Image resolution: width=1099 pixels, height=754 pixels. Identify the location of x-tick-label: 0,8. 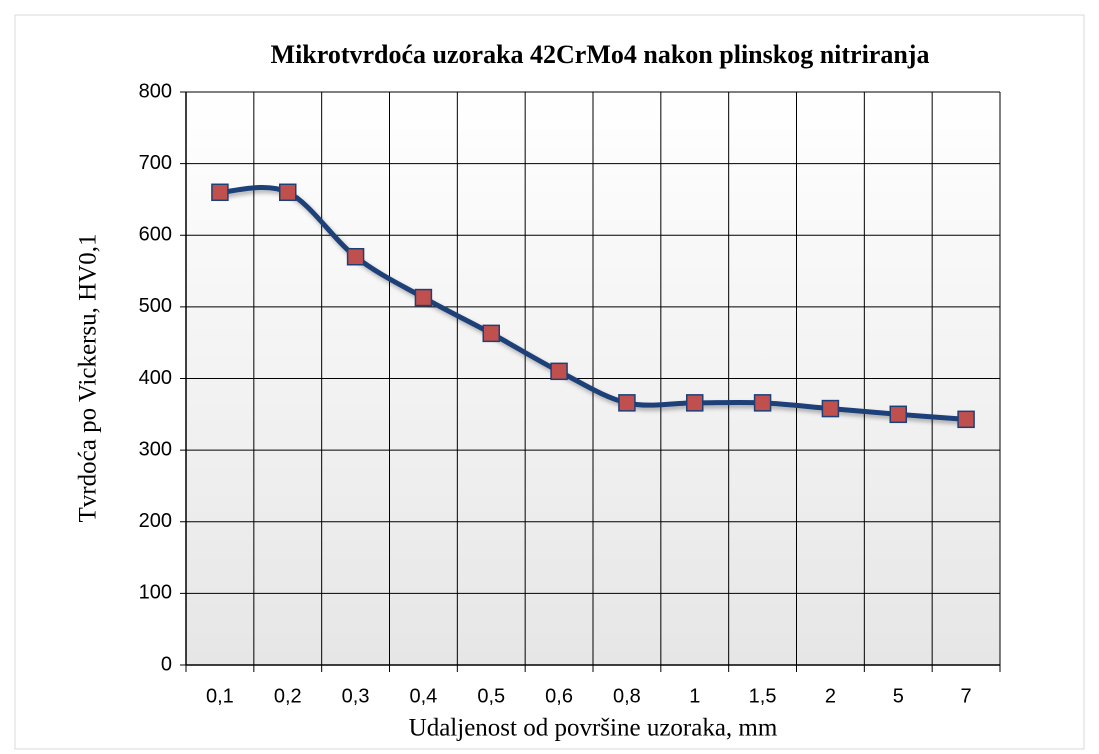
(627, 696).